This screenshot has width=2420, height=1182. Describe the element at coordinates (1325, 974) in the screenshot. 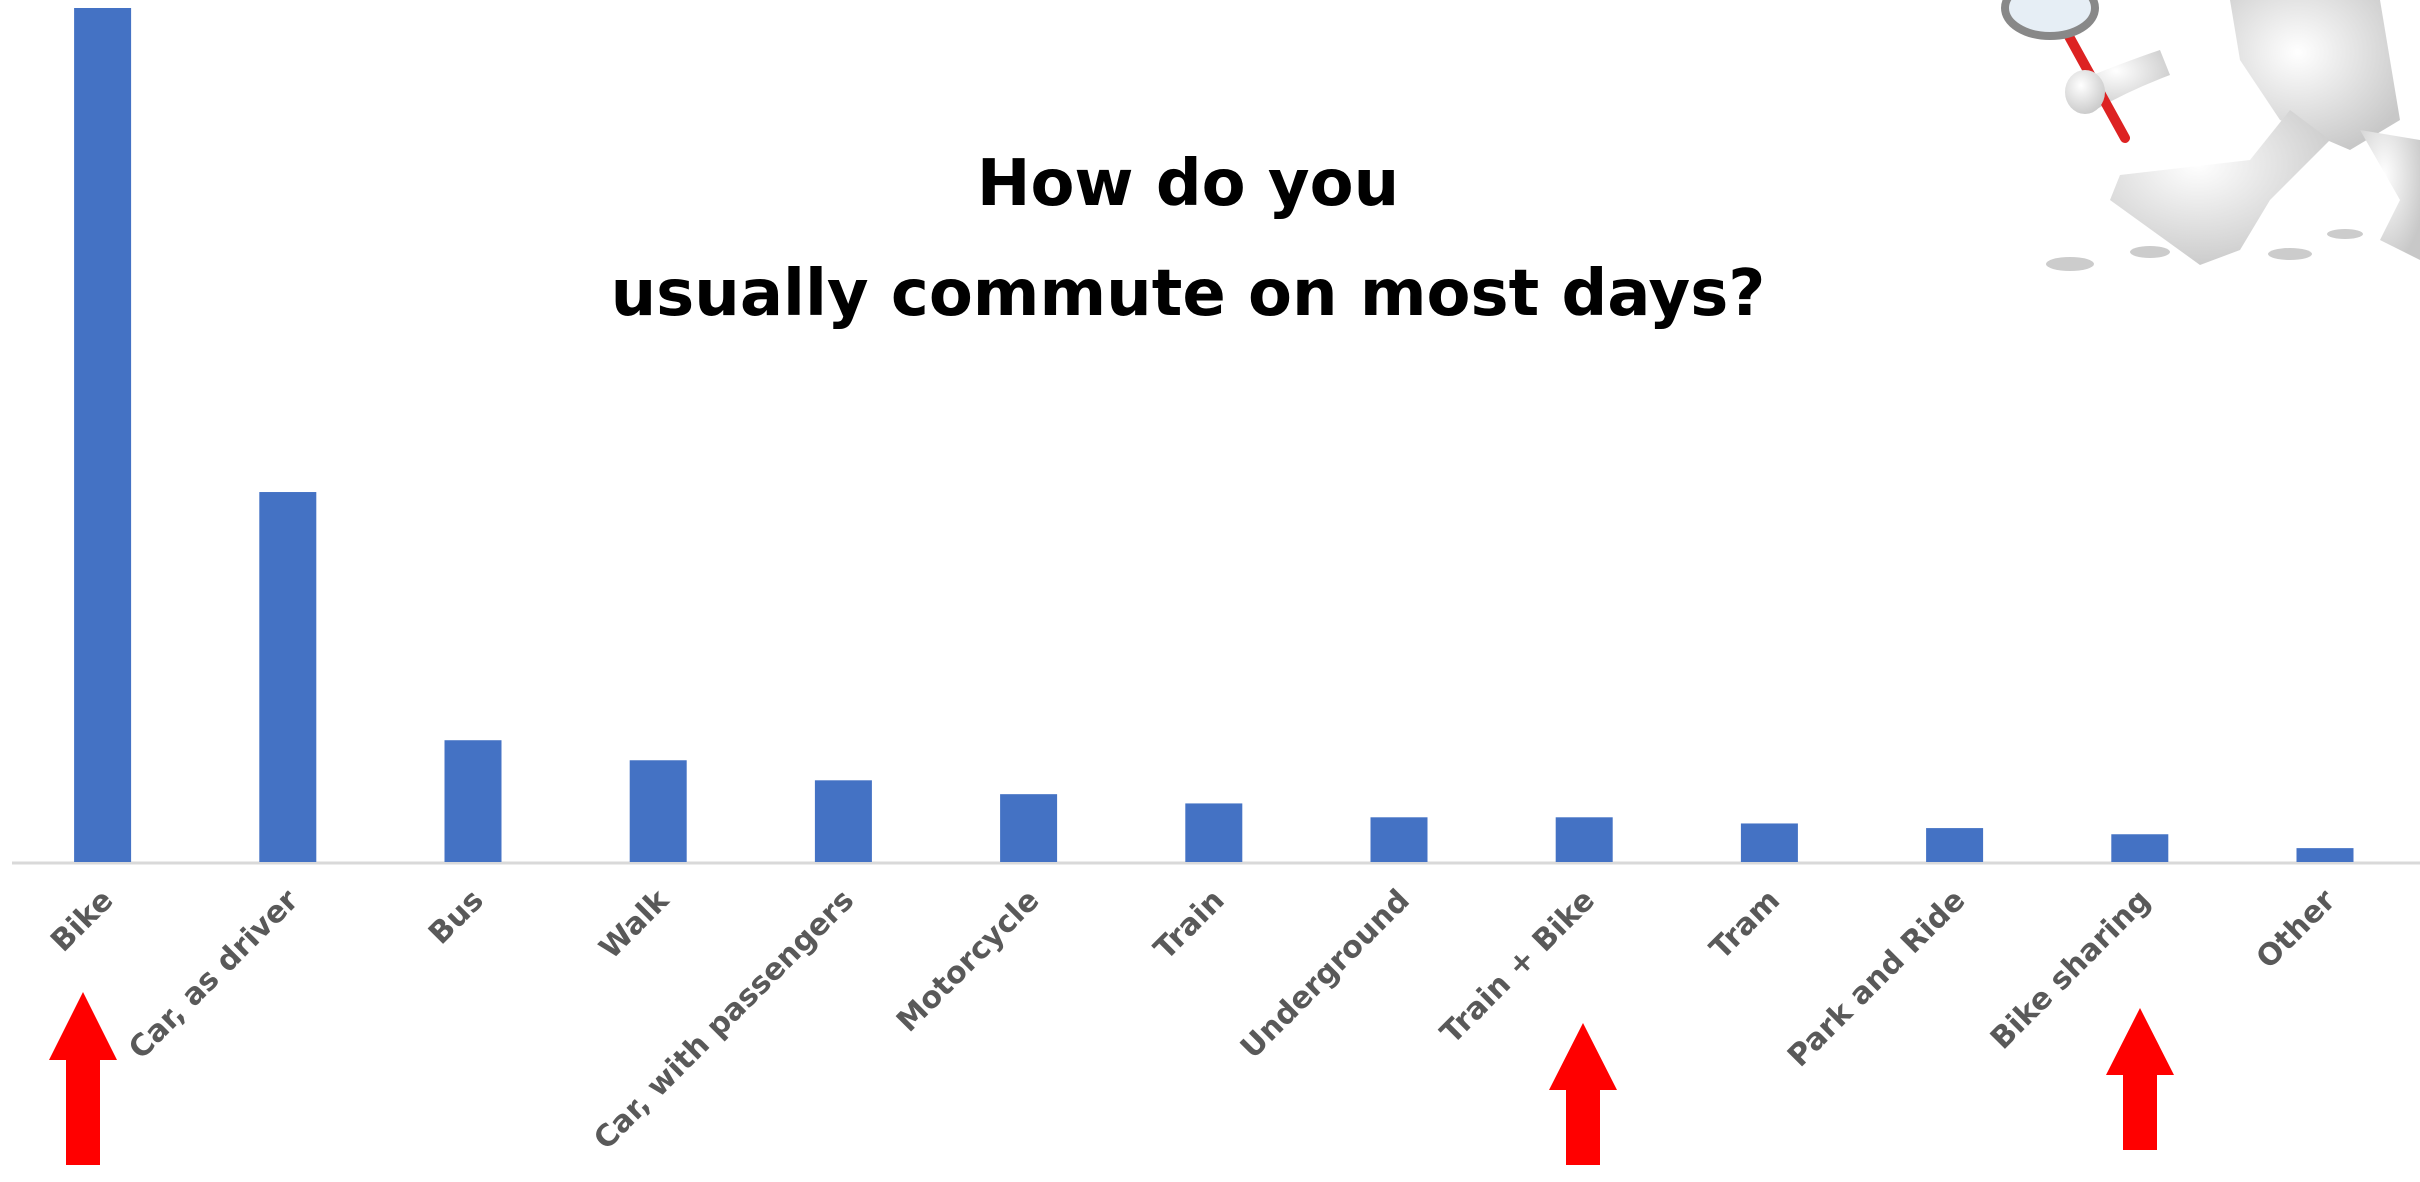

I see `x-tick-label: Underground` at that location.